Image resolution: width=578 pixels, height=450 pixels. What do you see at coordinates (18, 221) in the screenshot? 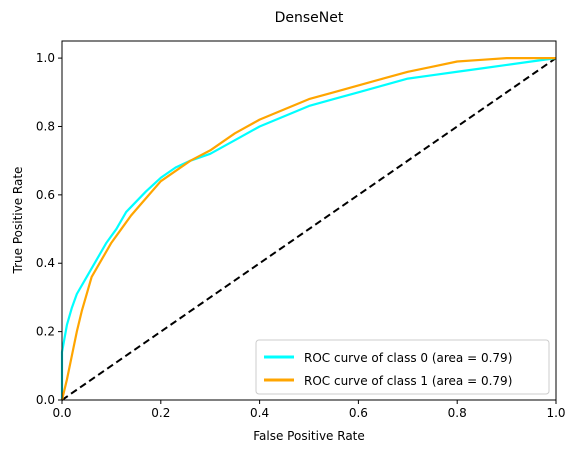
I see `y-axis-label: True Positive Rate` at bounding box center [18, 221].